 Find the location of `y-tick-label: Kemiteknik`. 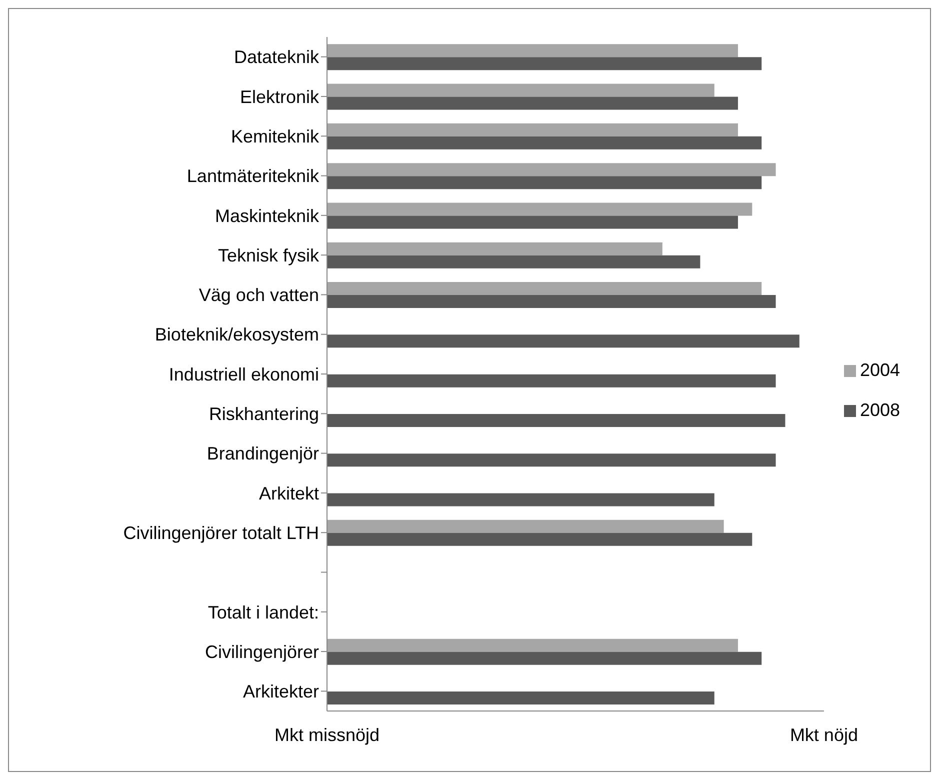

y-tick-label: Kemiteknik is located at coordinates (275, 136).